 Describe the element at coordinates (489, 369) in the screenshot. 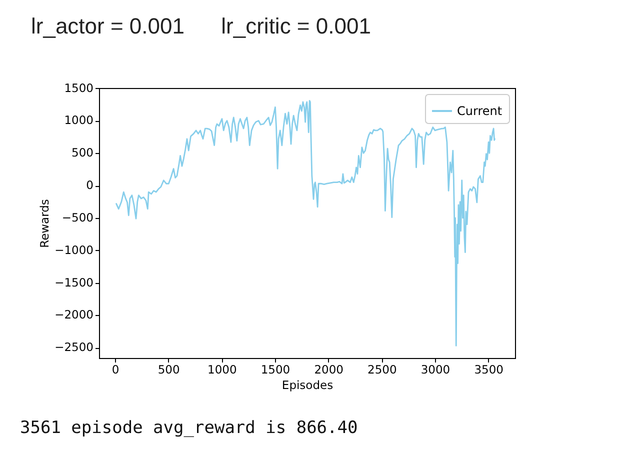

I see `x-tick-label: 3500` at that location.